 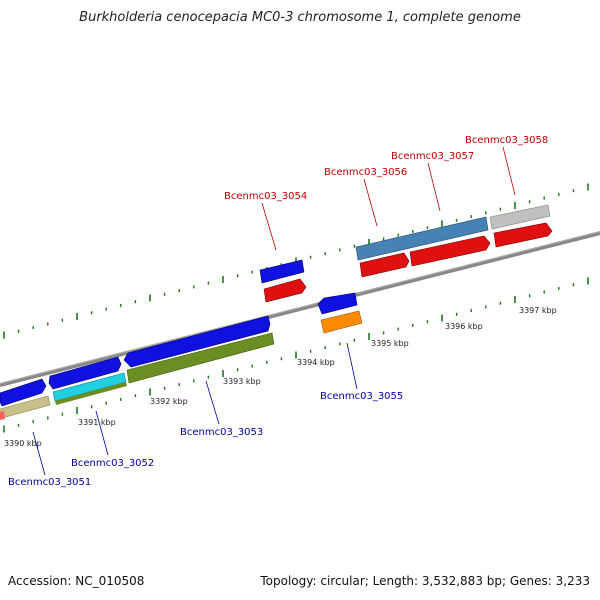 I want to click on gene-label-3055: Bcenmc03_3055, so click(x=361, y=396).